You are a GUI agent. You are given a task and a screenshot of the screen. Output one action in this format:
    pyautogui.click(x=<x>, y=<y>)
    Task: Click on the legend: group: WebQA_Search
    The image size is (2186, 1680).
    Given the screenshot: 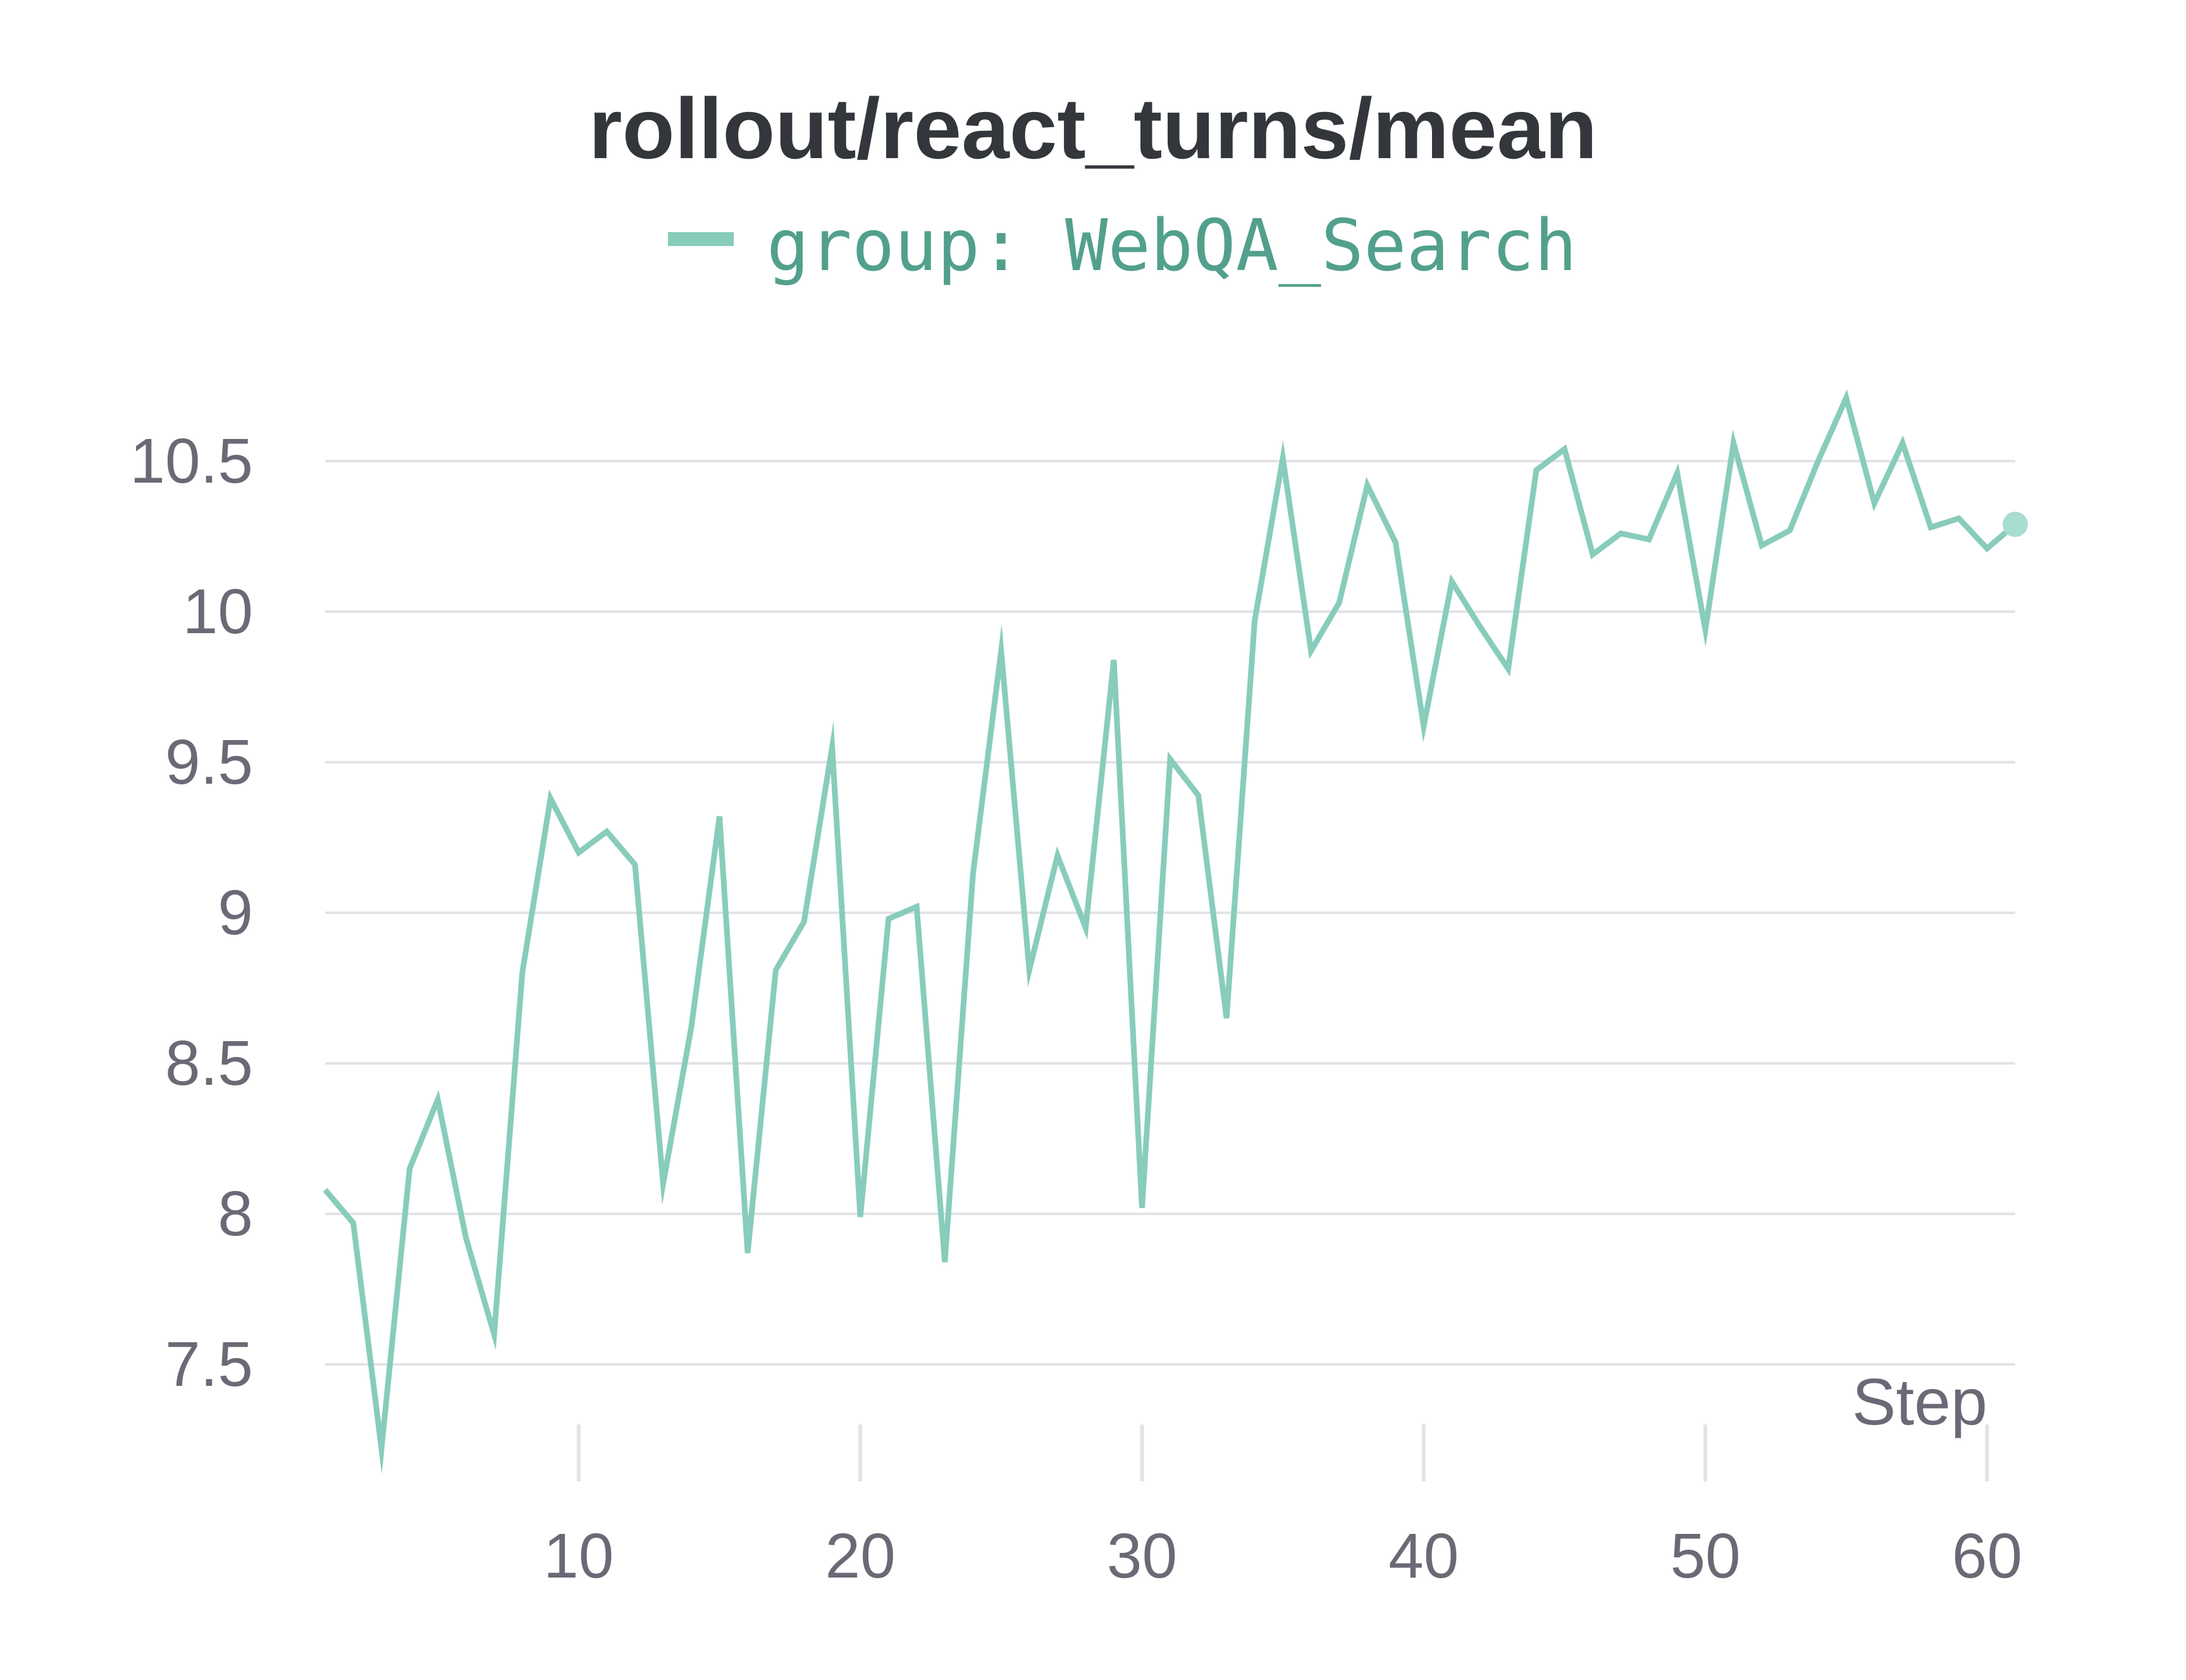 What is the action you would take?
    pyautogui.click(x=1122, y=246)
    